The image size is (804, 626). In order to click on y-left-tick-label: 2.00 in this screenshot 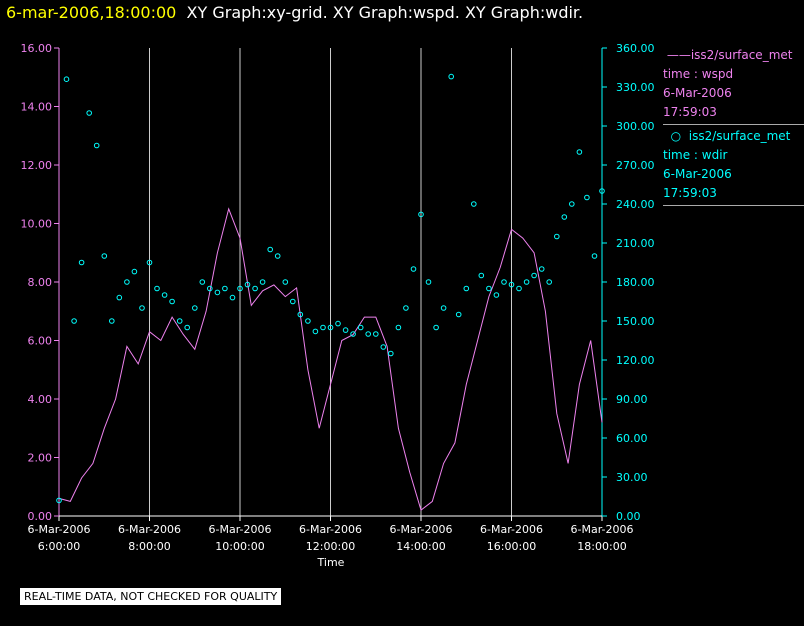, I will do `click(40, 458)`.